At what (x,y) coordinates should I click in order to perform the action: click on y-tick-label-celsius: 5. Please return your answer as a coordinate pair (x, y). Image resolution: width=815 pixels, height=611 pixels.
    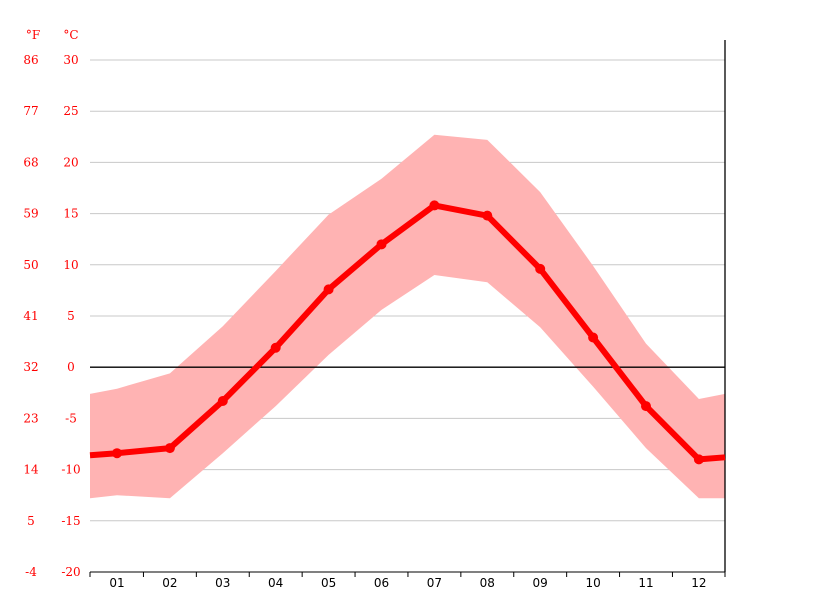
    Looking at the image, I should click on (71, 316).